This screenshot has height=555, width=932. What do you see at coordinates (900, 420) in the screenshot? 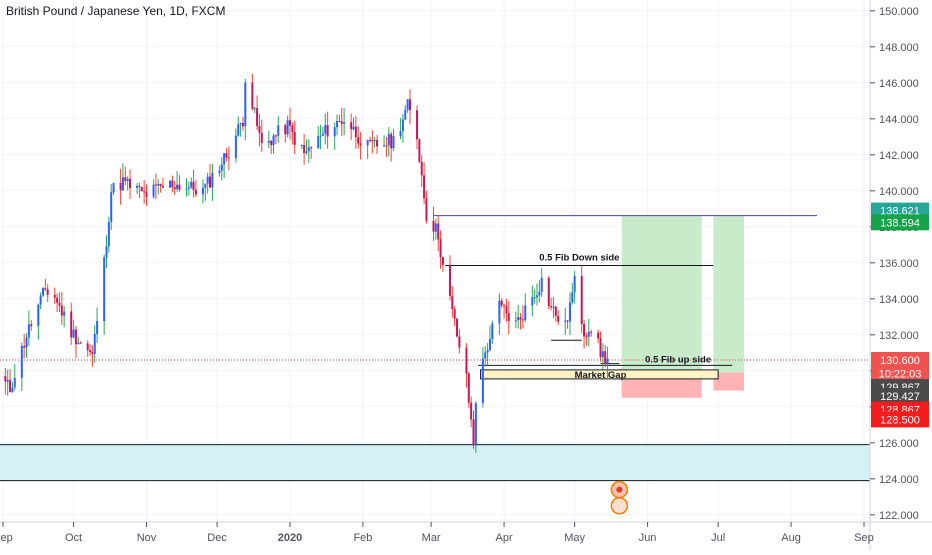
I see `price-tag-label: 128.500` at bounding box center [900, 420].